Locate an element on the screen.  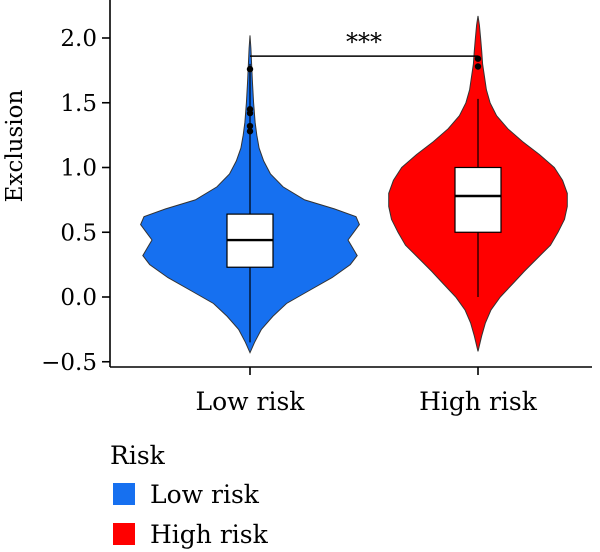
legend: Risk Low risk High risk is located at coordinates (189, 495).